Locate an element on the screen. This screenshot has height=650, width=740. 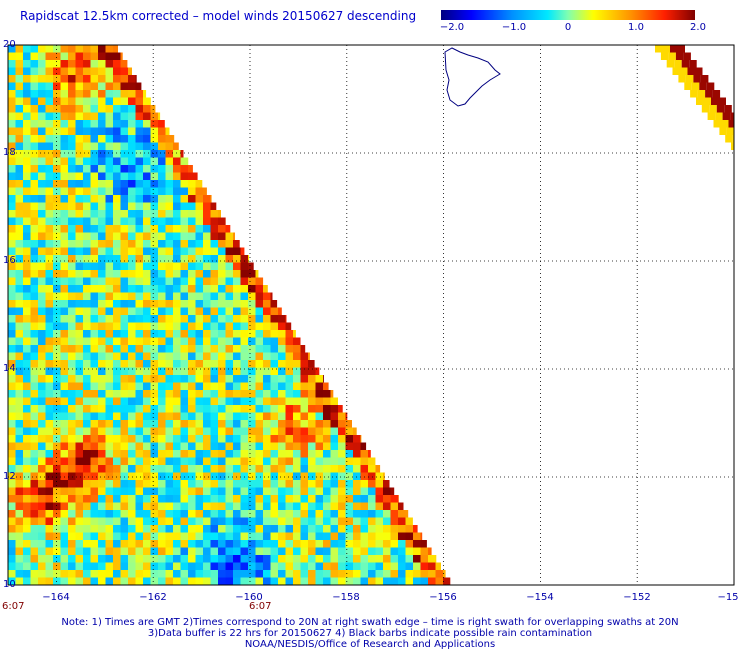
colorbar-tick: 2.0 is located at coordinates (698, 27).